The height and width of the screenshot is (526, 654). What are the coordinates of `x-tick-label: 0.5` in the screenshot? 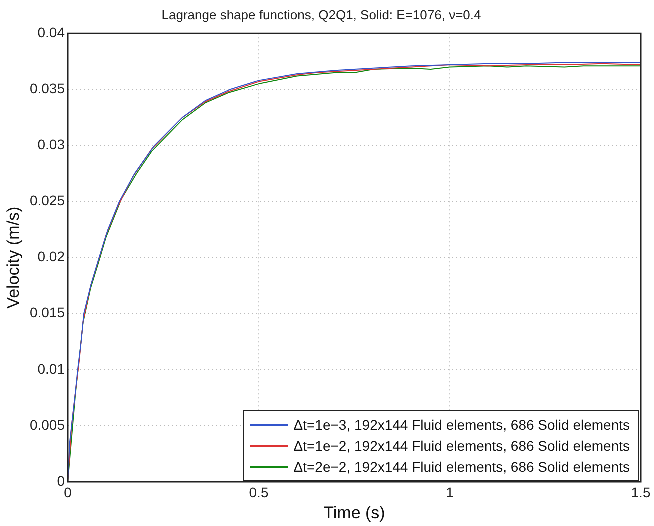 It's located at (259, 492).